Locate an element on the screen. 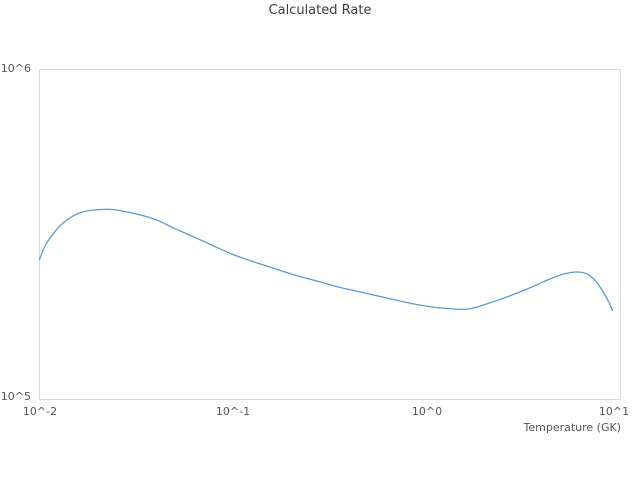 The width and height of the screenshot is (640, 480). y-tick-label-1e6: 10^6 is located at coordinates (15, 68).